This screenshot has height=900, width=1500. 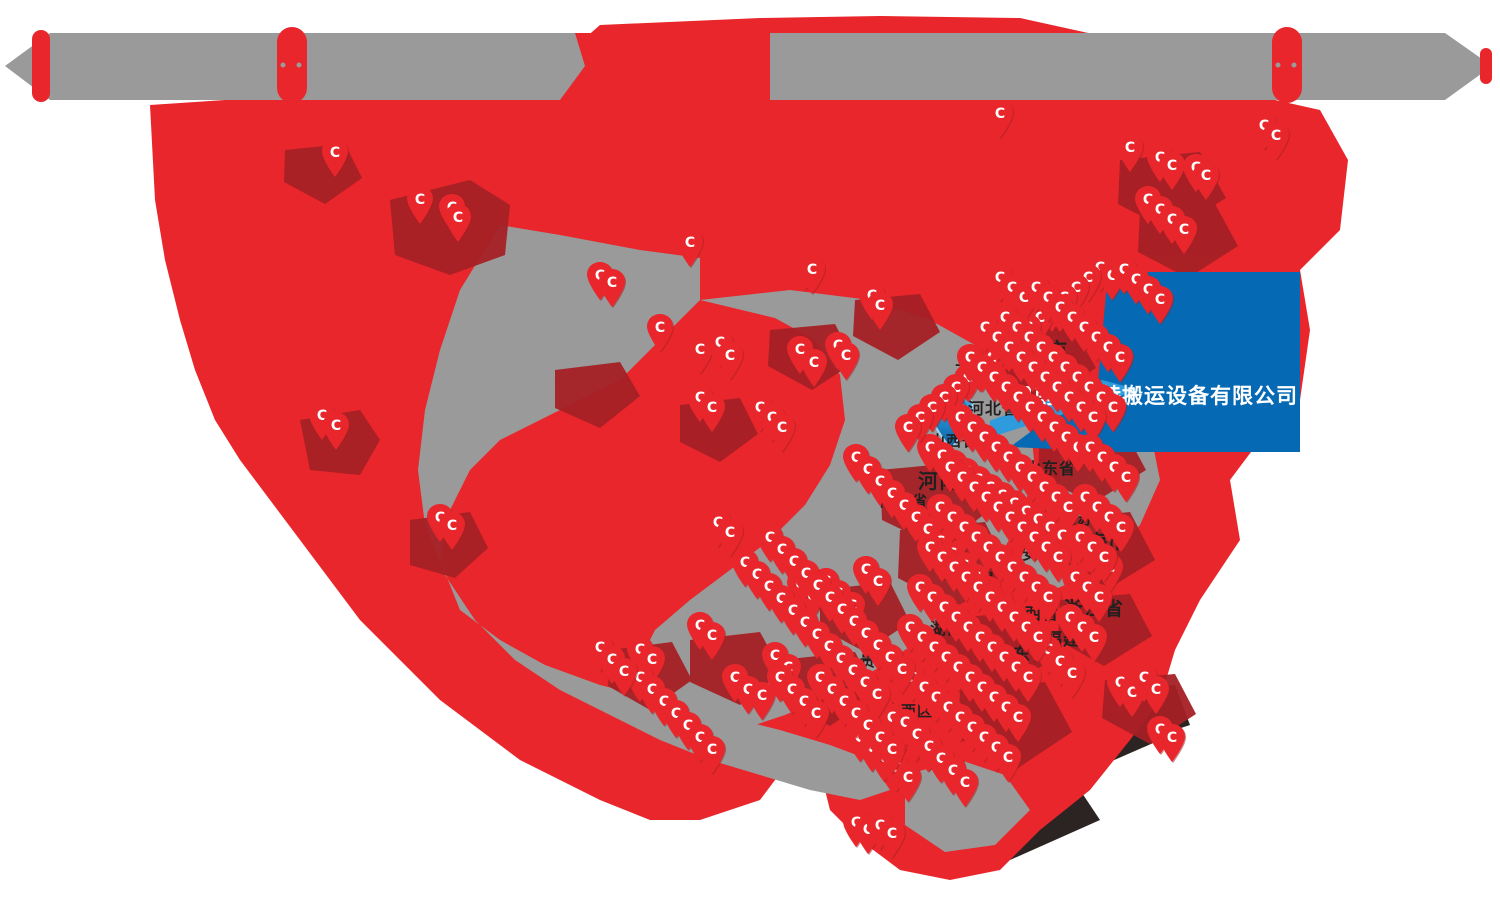 I want to click on province-label: 广东省, so click(x=1022, y=655).